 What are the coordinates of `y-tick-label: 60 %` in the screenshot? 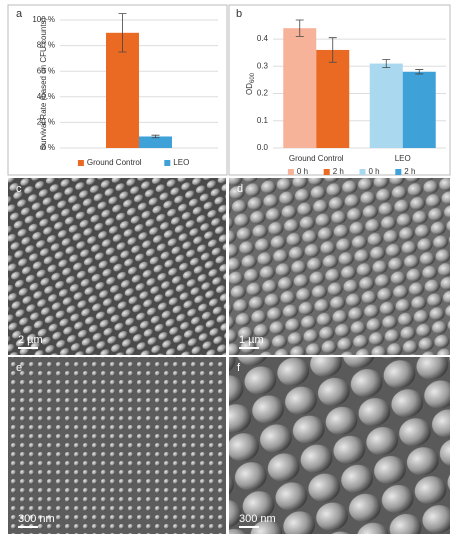 It's located at (46, 70).